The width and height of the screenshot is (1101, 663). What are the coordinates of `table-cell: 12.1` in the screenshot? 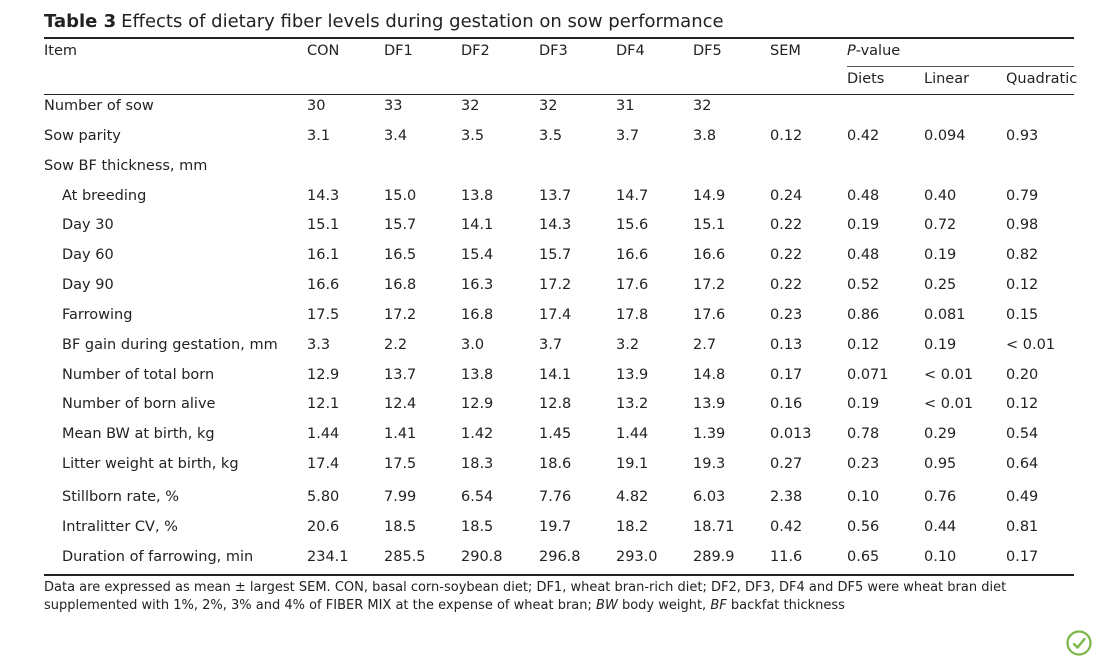 It's located at (323, 404).